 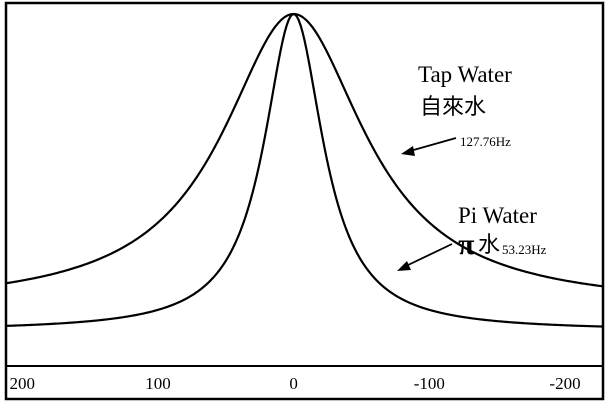 I want to click on x-tick-label: 200, so click(x=23, y=383).